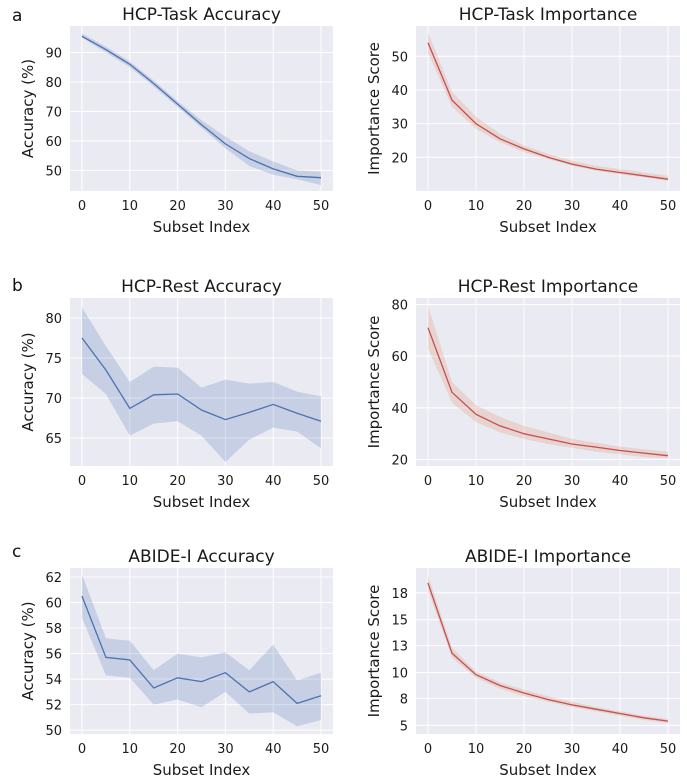 The width and height of the screenshot is (687, 777). Describe the element at coordinates (53, 680) in the screenshot. I see `y-tick-label: 54` at that location.